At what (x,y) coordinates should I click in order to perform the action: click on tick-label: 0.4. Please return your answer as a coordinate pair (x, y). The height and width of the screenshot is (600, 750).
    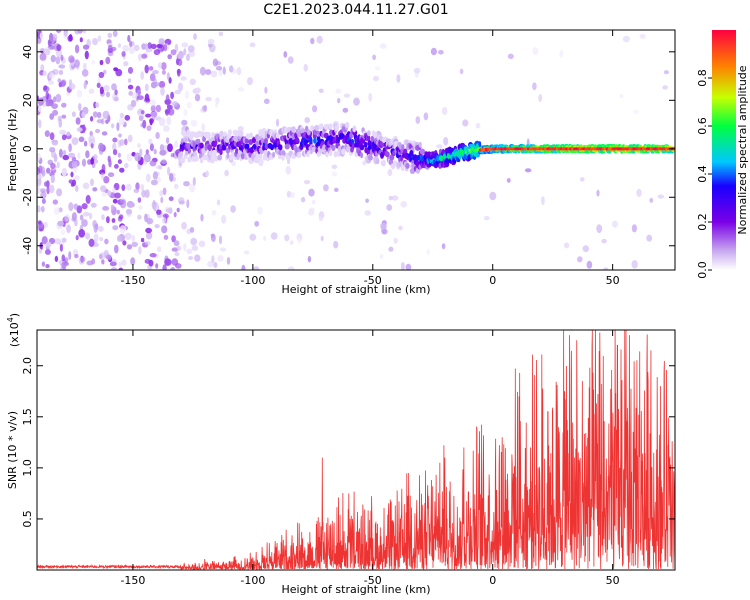
    Looking at the image, I should click on (702, 174).